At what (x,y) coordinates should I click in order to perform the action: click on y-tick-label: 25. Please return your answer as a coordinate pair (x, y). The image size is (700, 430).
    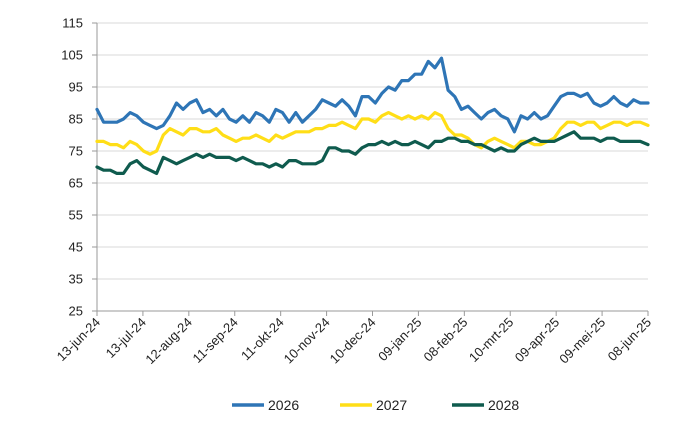
    Looking at the image, I should click on (76, 311).